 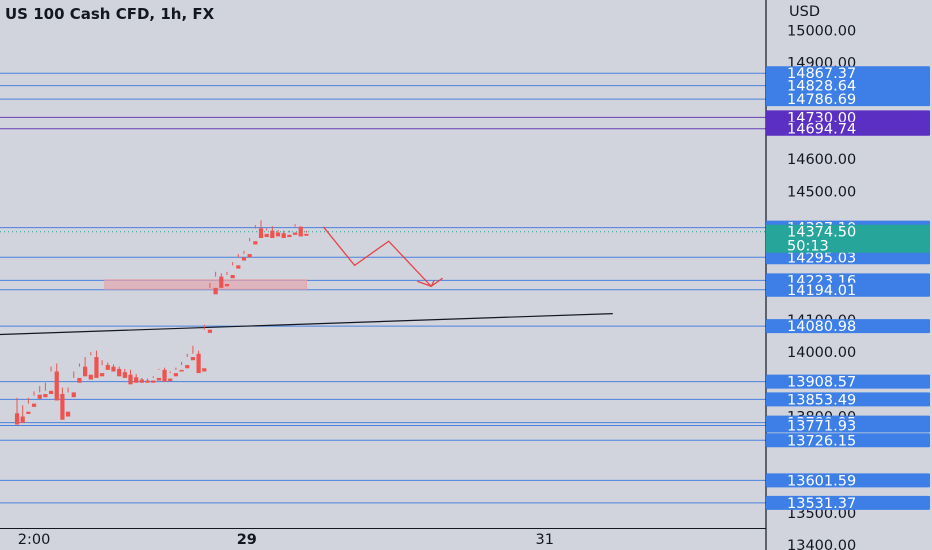 I want to click on y-tick-label: 14000.00, so click(x=821, y=353).